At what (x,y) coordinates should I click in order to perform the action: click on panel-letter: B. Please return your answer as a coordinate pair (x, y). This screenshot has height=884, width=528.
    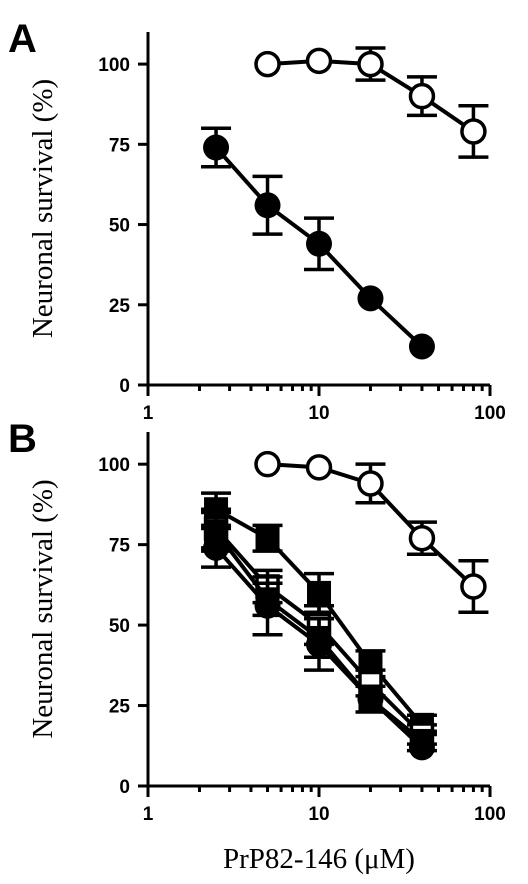
    Looking at the image, I should click on (22, 439).